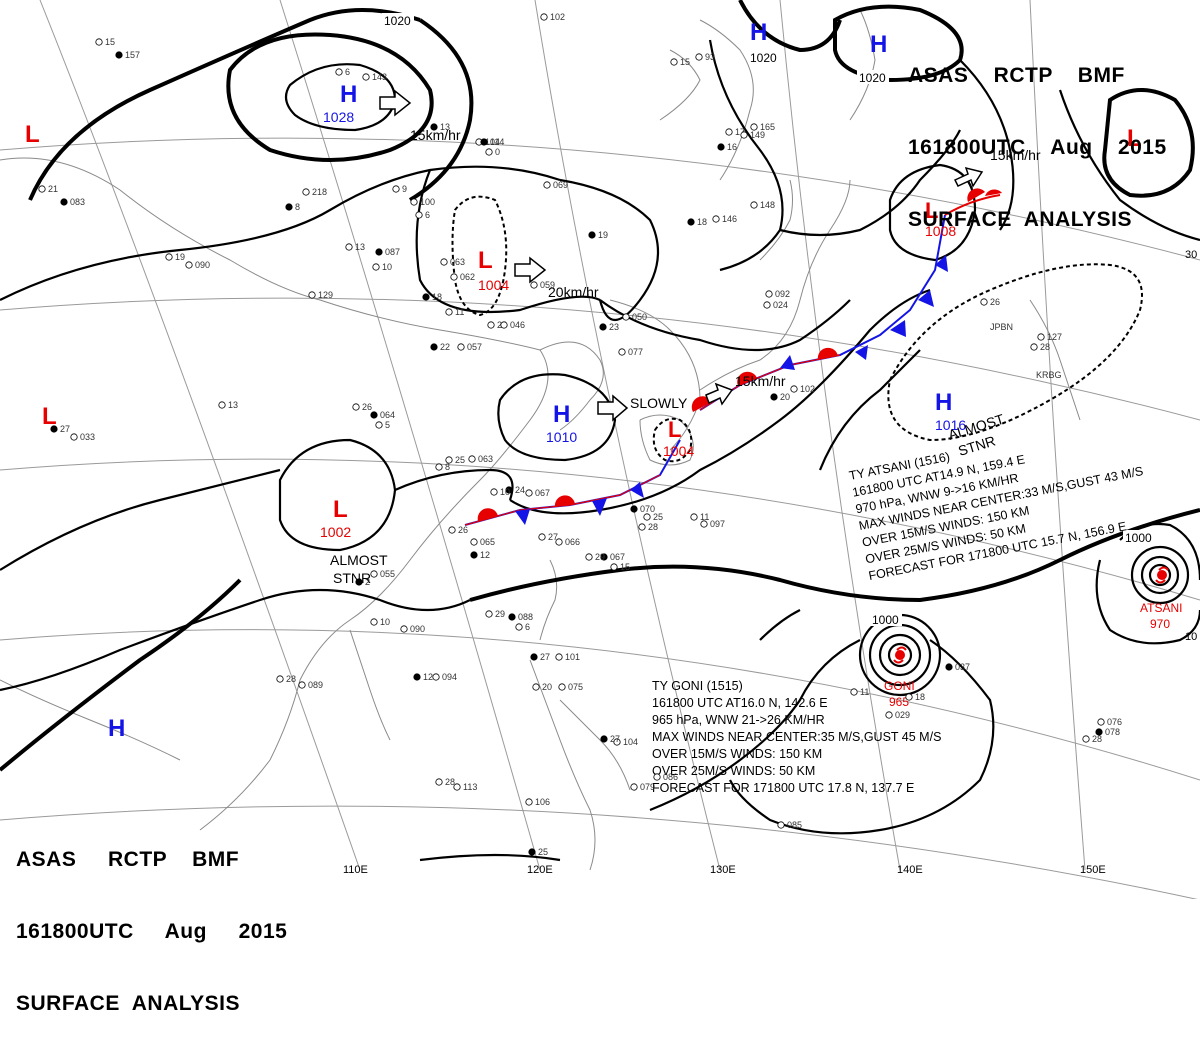 The width and height of the screenshot is (1200, 1040). Describe the element at coordinates (449, 677) in the screenshot. I see `station-value: 094` at that location.